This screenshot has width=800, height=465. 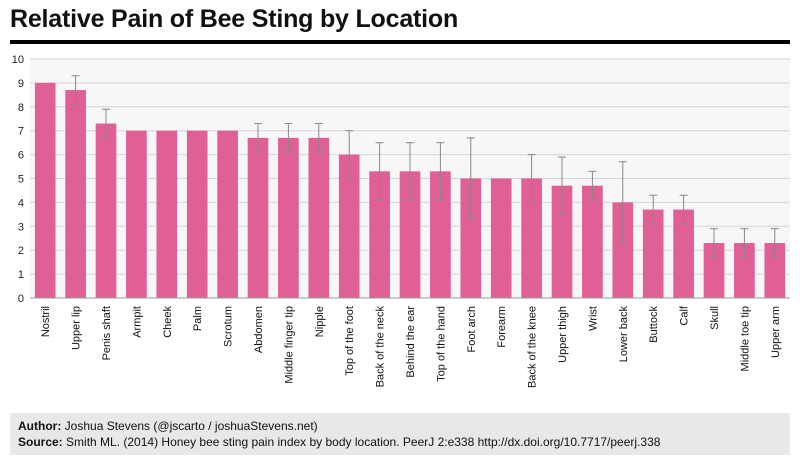 I want to click on x-category-label: Nostril, so click(x=46, y=321).